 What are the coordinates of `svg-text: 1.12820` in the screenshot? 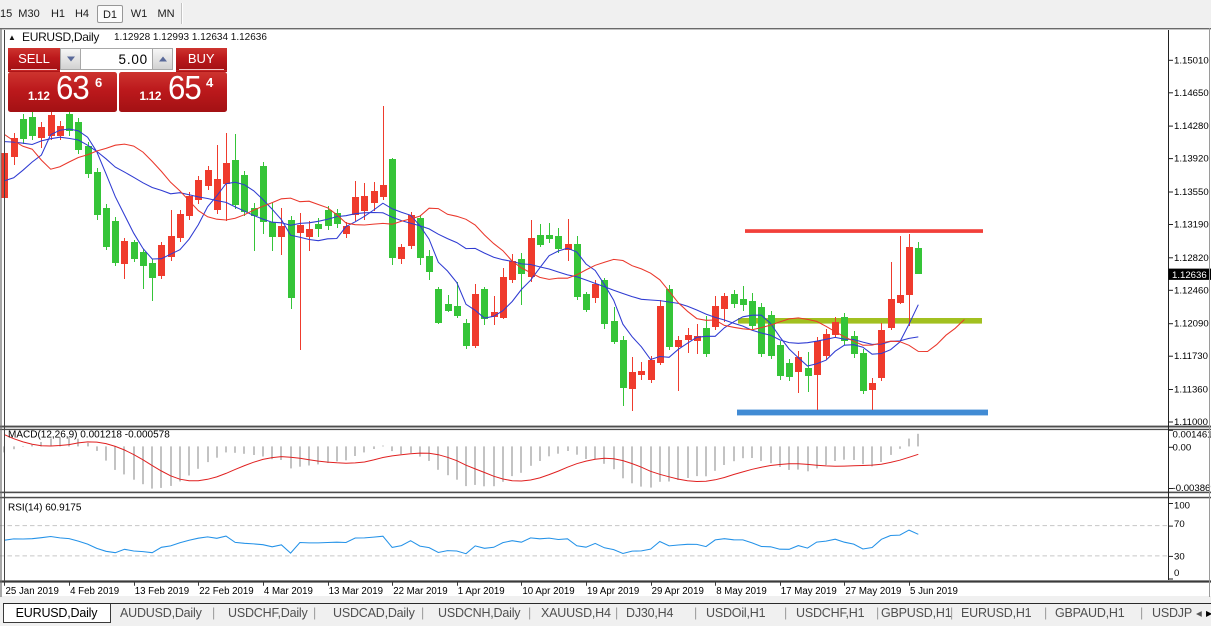 It's located at (1191, 258).